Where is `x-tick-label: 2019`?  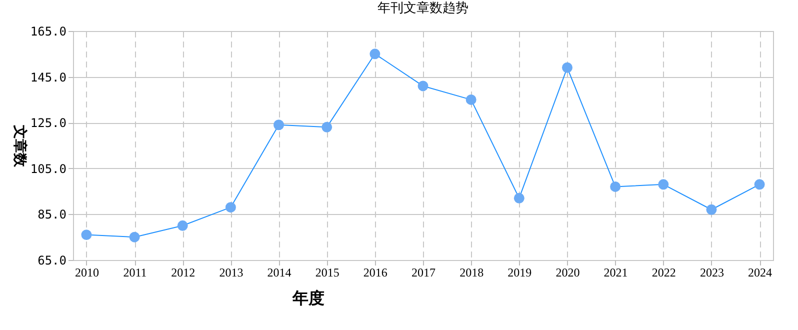
x-tick-label: 2019 is located at coordinates (520, 273).